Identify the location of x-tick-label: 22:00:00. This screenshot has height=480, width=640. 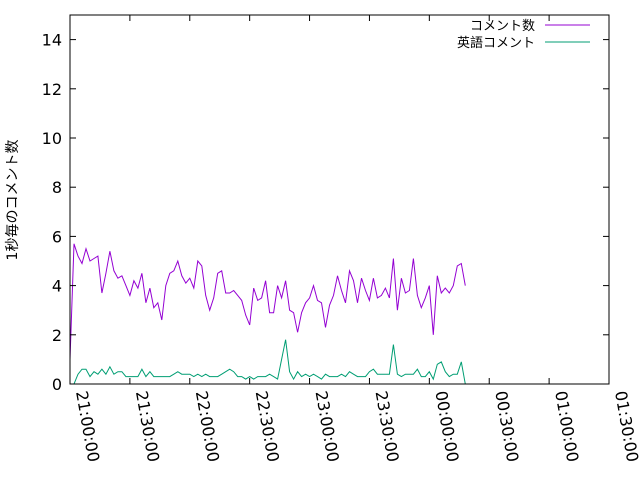
(207, 426).